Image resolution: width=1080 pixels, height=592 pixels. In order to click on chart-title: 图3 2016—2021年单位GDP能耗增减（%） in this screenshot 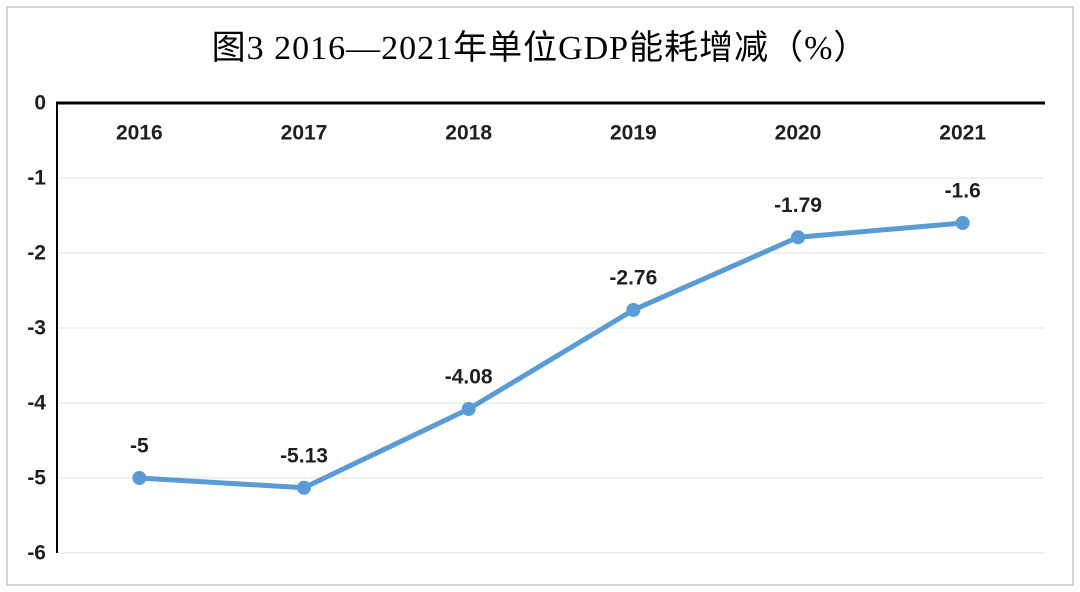, I will do `click(540, 48)`.